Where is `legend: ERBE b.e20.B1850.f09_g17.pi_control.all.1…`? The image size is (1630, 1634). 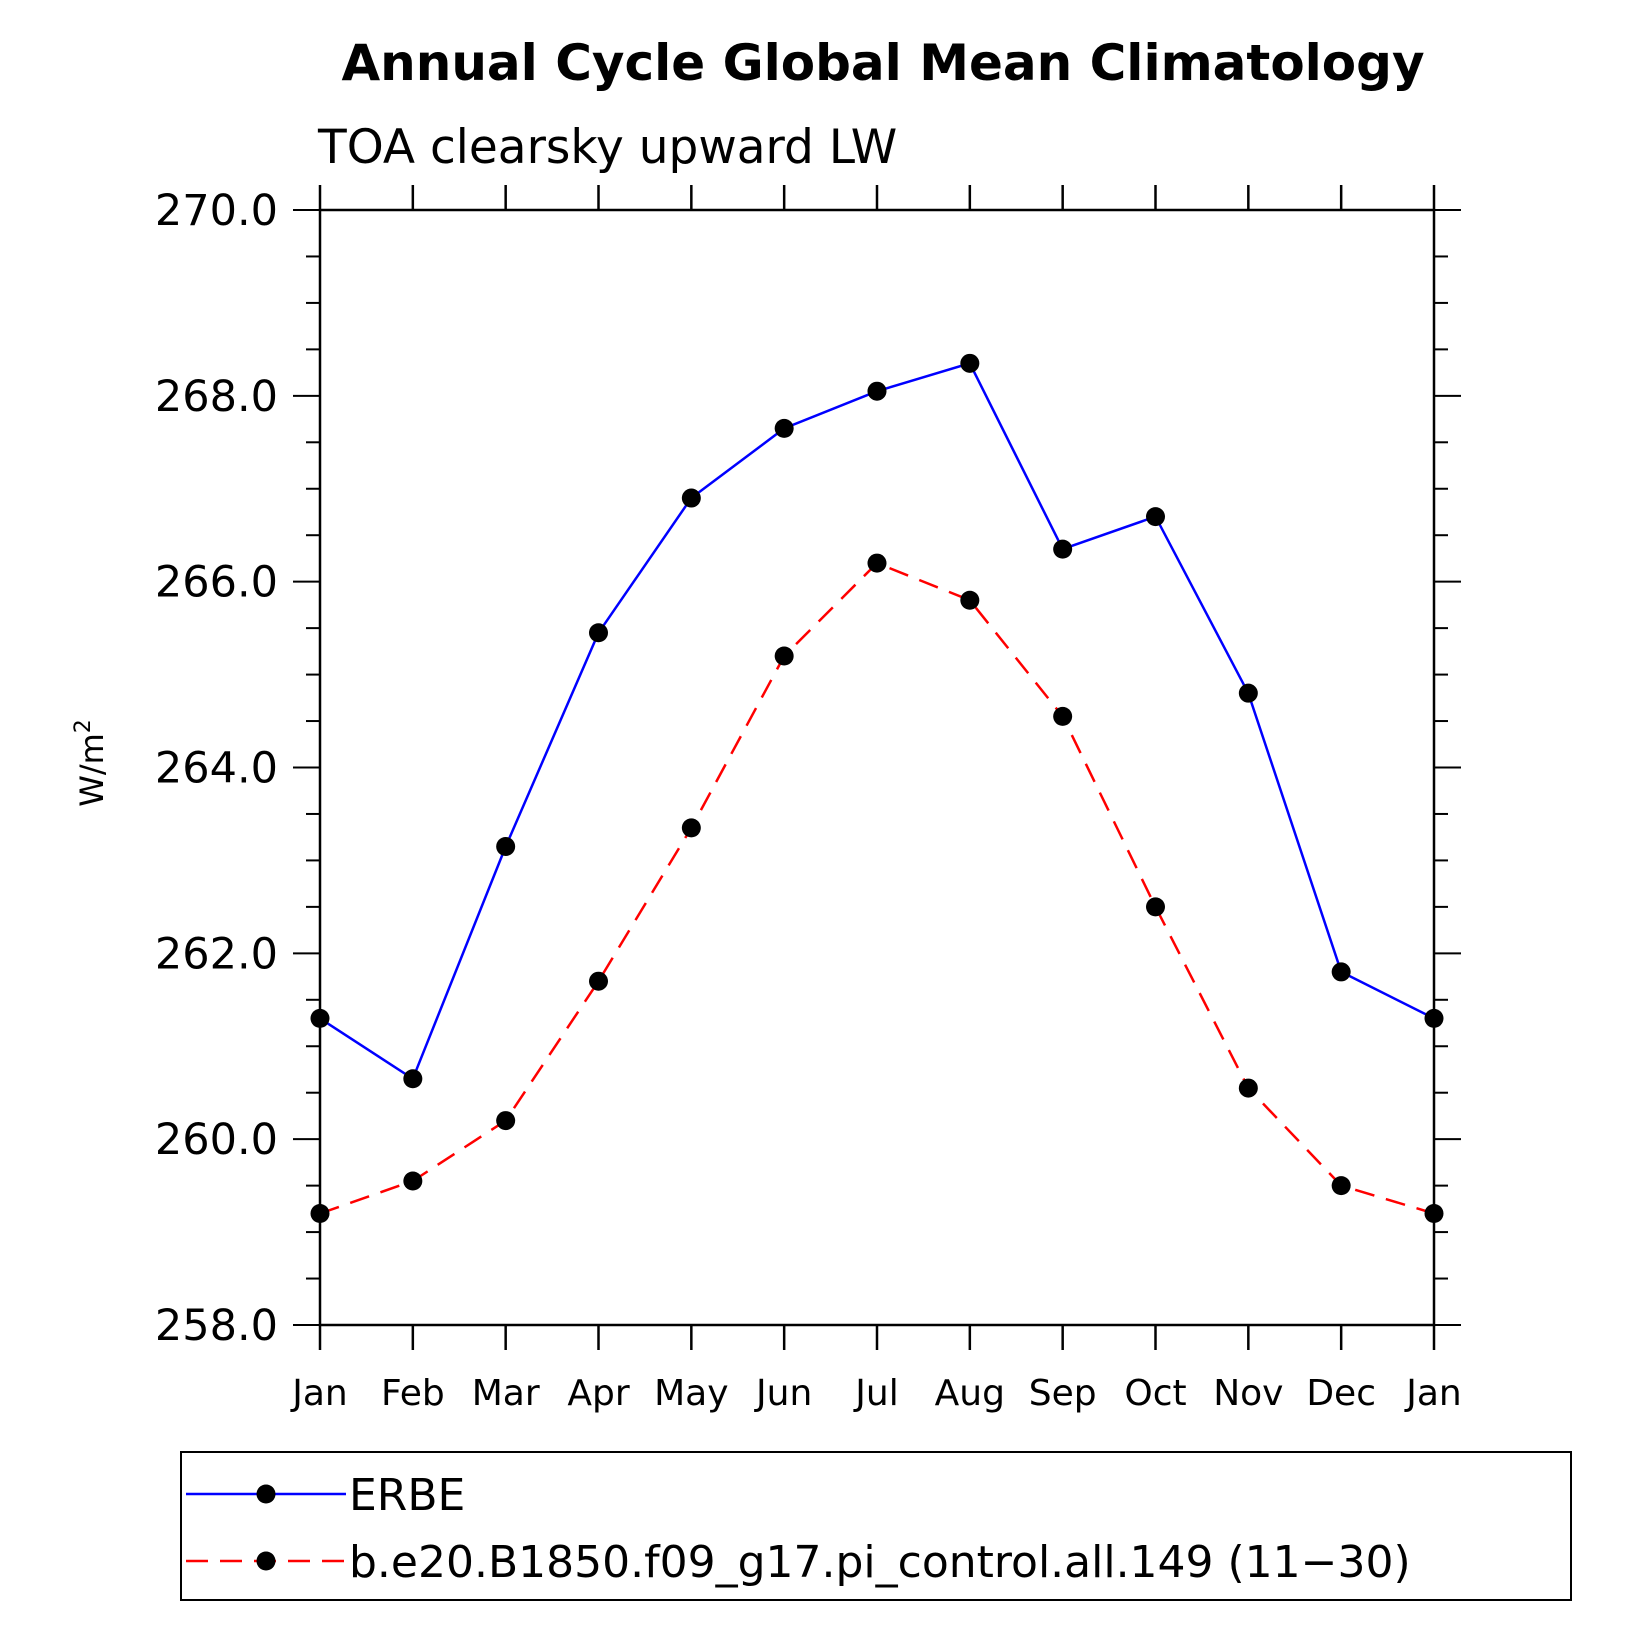 legend: ERBE b.e20.B1850.f09_g17.pi_control.all.1… is located at coordinates (876, 1526).